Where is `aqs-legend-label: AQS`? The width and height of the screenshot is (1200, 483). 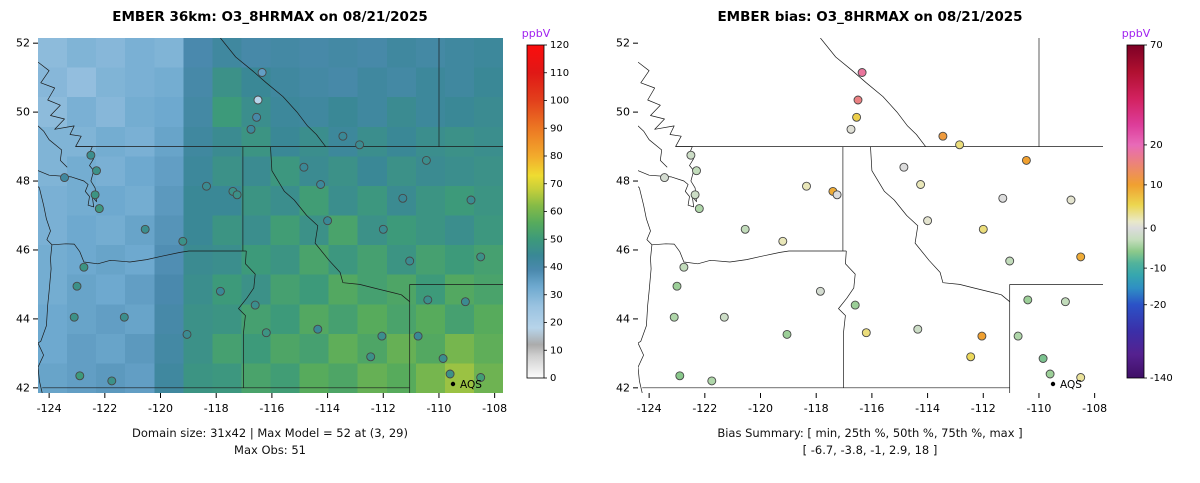
aqs-legend-label: AQS is located at coordinates (1071, 385).